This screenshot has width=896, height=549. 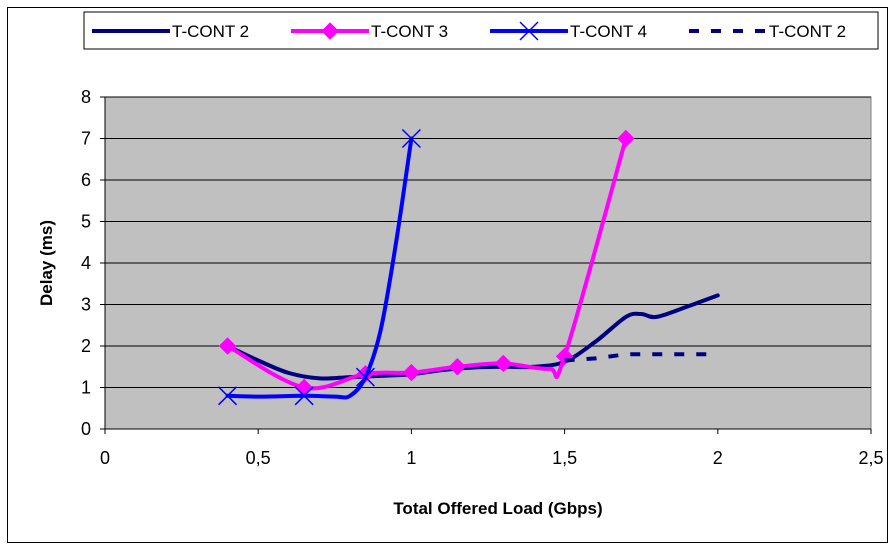 What do you see at coordinates (608, 31) in the screenshot?
I see `legend-label: T-CONT 4` at bounding box center [608, 31].